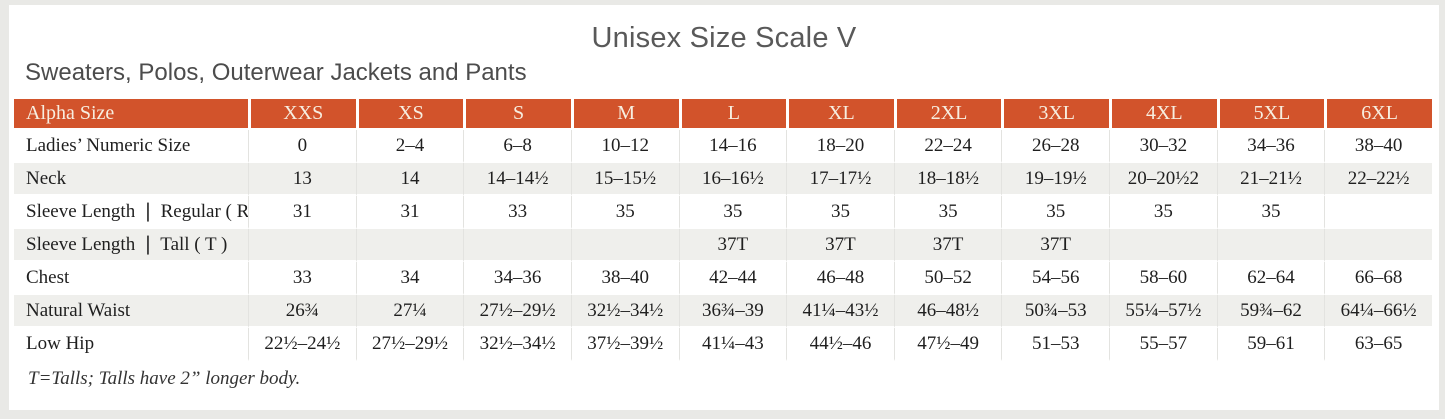 The height and width of the screenshot is (419, 1445). I want to click on size-value-cell: 63–65, so click(1378, 344).